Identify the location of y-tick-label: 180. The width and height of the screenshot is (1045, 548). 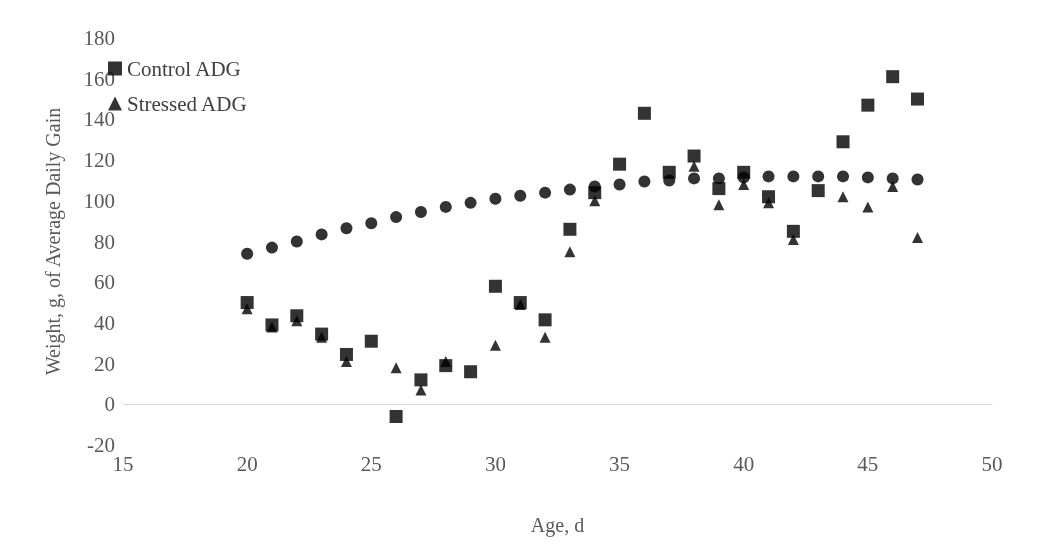
(99, 38).